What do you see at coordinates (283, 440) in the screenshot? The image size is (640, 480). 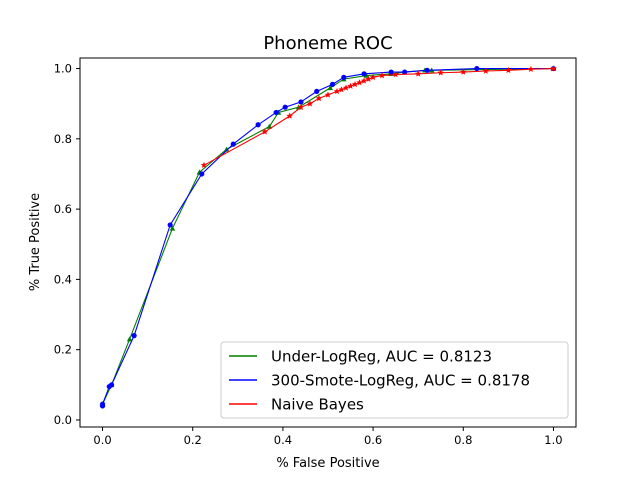 I see `x-tick-label: 0.4` at bounding box center [283, 440].